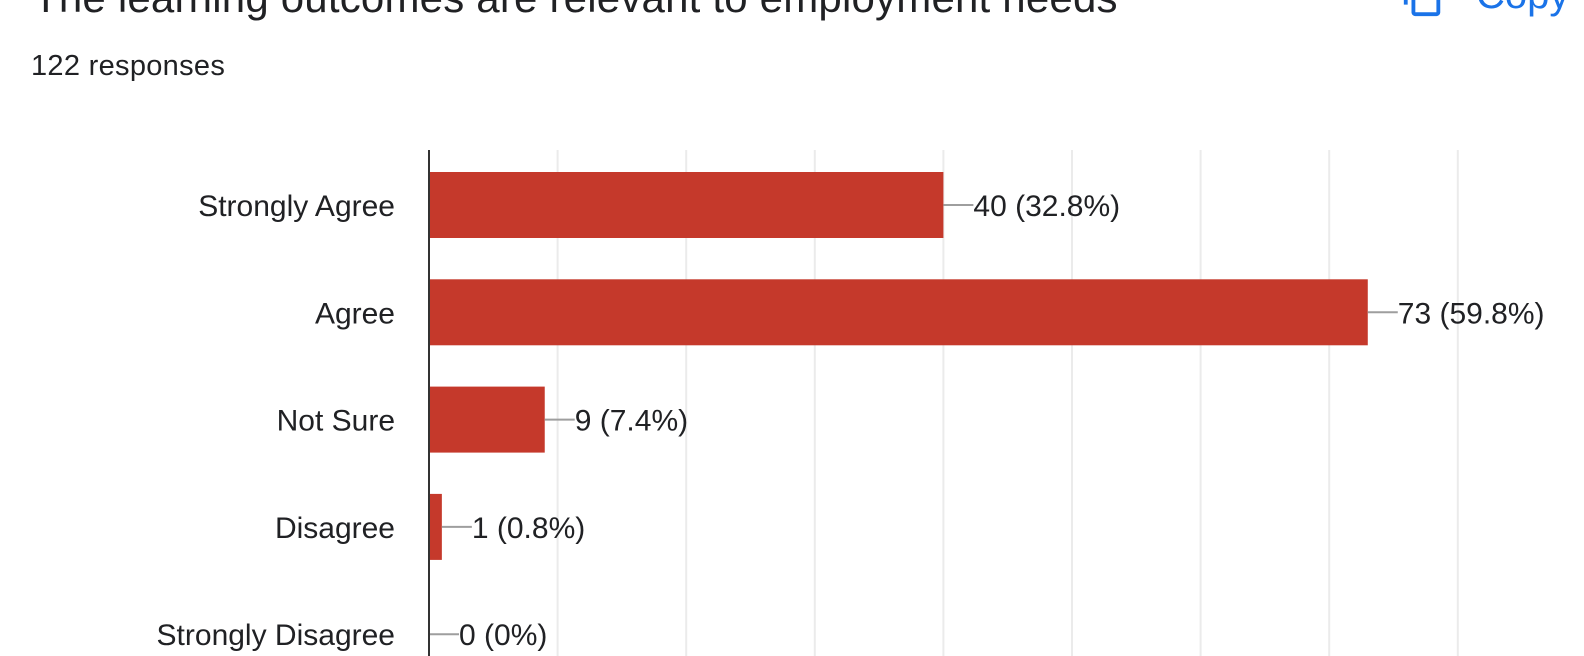 Image resolution: width=1584 pixels, height=656 pixels. What do you see at coordinates (1422, 8) in the screenshot?
I see `copy-icon` at bounding box center [1422, 8].